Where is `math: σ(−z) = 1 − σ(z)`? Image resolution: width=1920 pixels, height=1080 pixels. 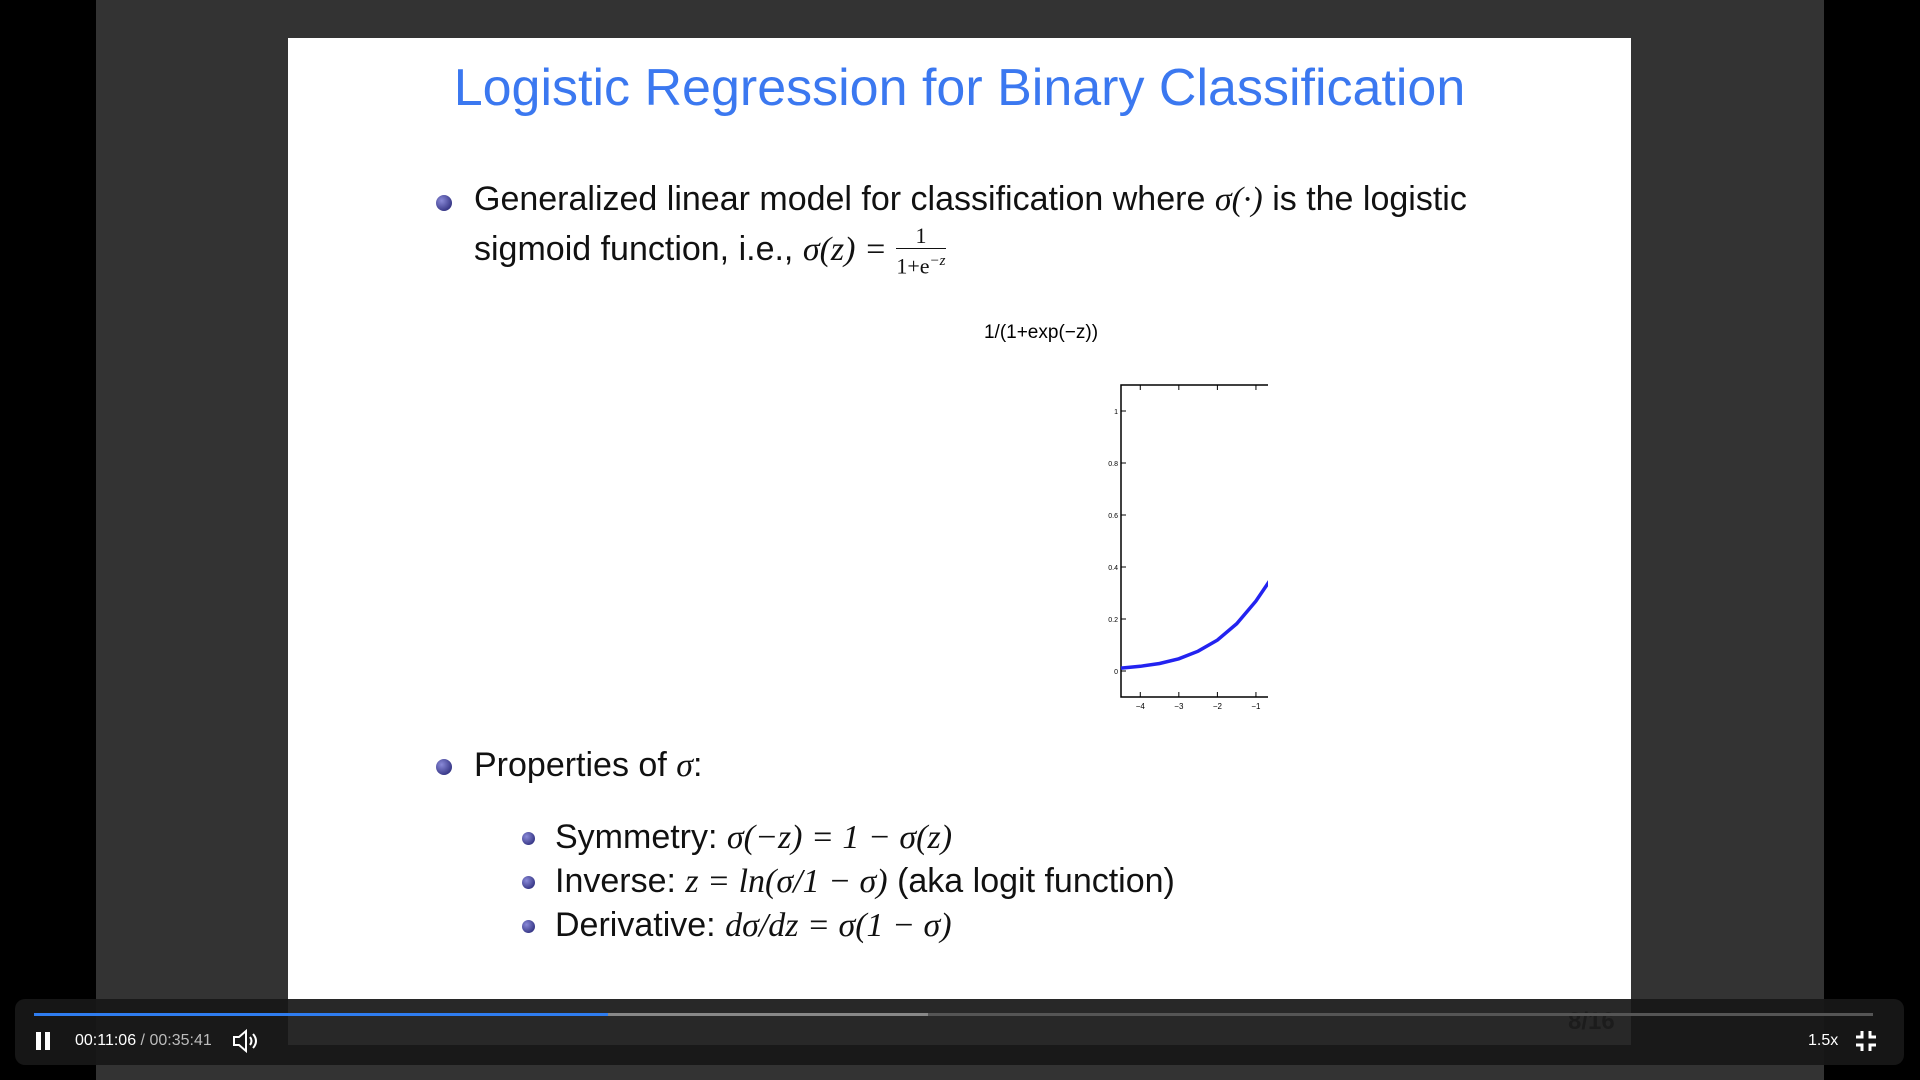
math: σ(−z) = 1 − σ(z) is located at coordinates (839, 837).